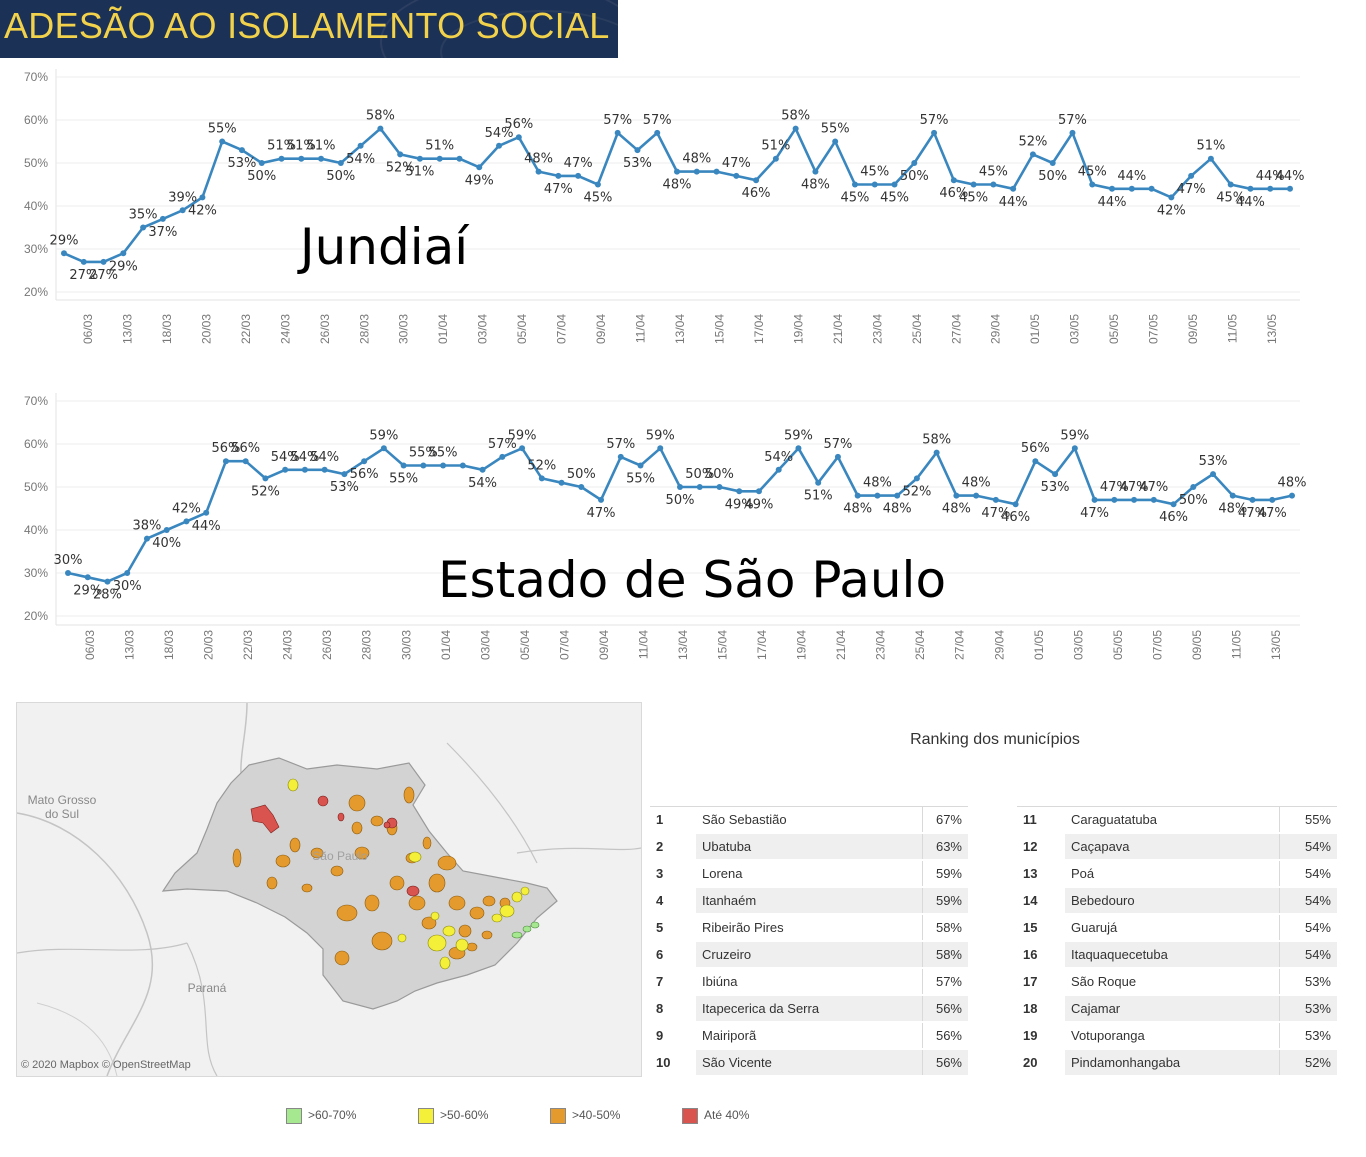 Image resolution: width=1366 pixels, height=1157 pixels. Describe the element at coordinates (995, 739) in the screenshot. I see `ranking-title: Ranking dos municípios` at that location.